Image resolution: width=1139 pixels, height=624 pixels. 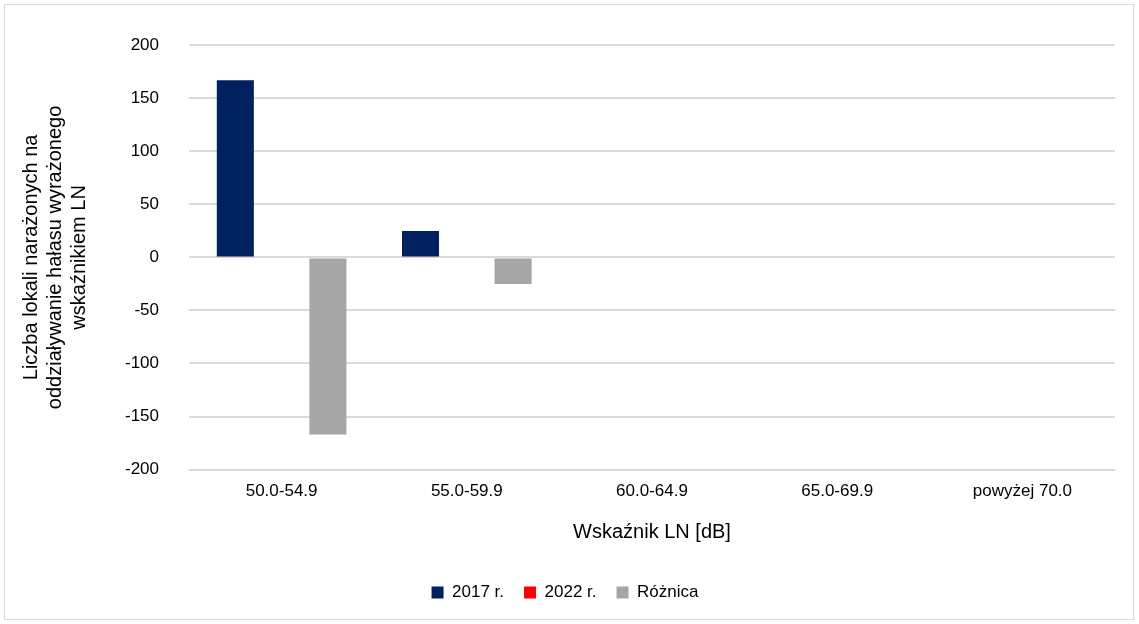 What do you see at coordinates (142, 416) in the screenshot?
I see `y-tick-label: -150` at bounding box center [142, 416].